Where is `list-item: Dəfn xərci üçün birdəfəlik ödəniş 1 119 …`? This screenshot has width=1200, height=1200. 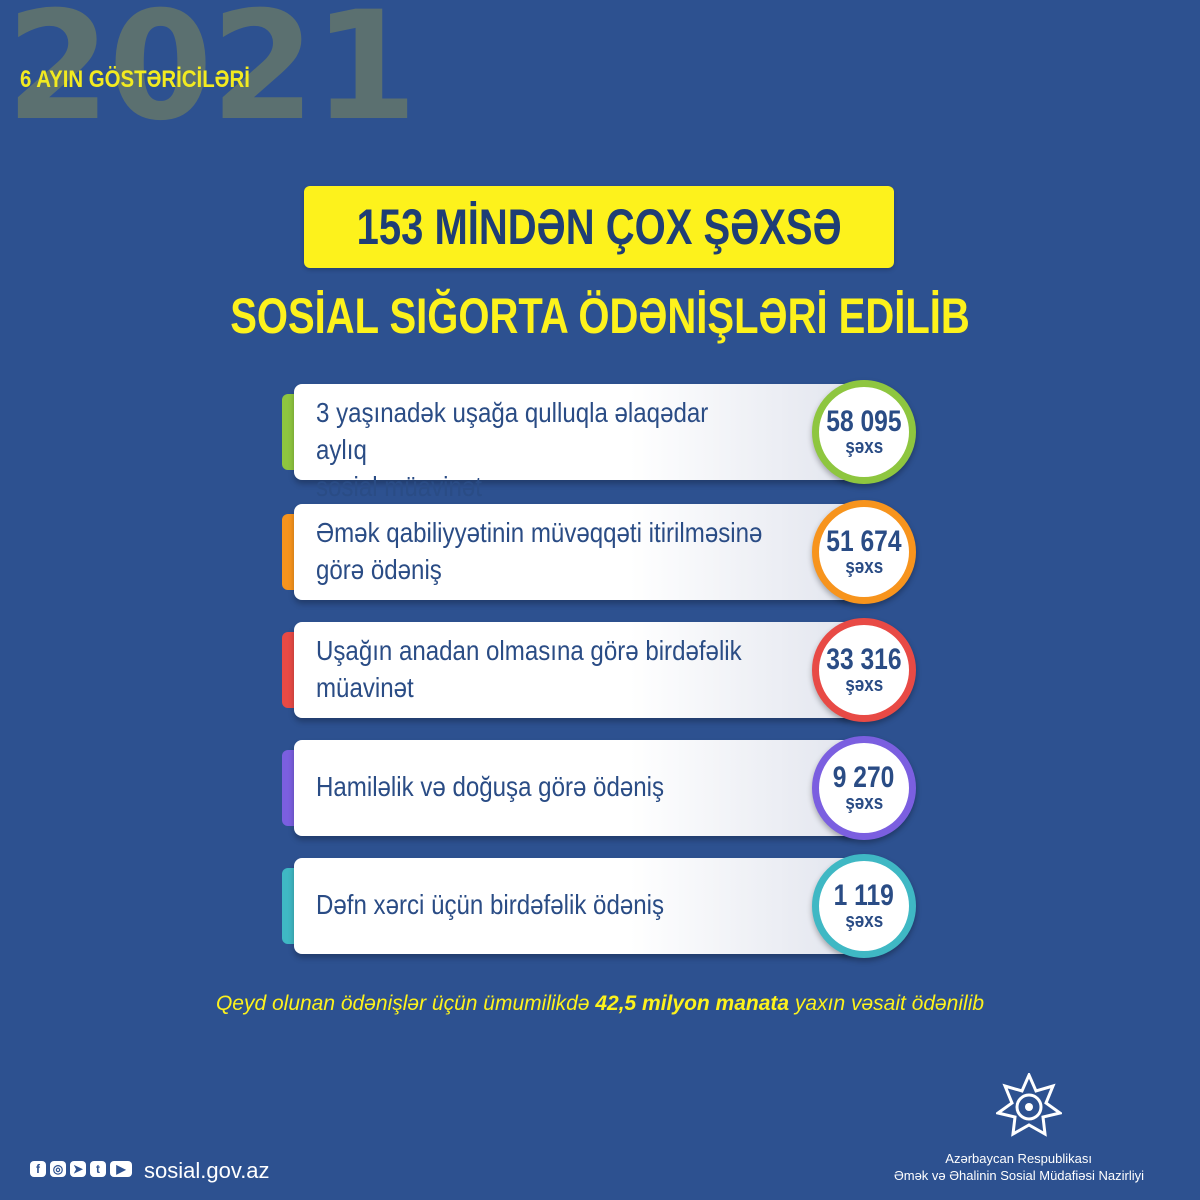
list-item: Dəfn xərci üçün birdəfəlik ödəniş 1 119 … is located at coordinates (600, 919).